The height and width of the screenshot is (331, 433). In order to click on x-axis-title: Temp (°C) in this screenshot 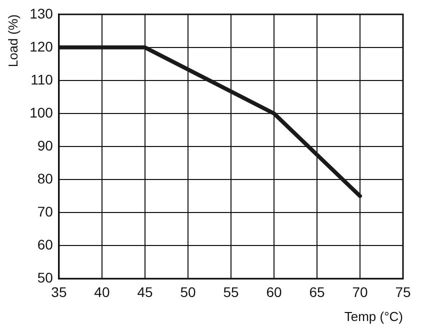, I will do `click(373, 316)`.